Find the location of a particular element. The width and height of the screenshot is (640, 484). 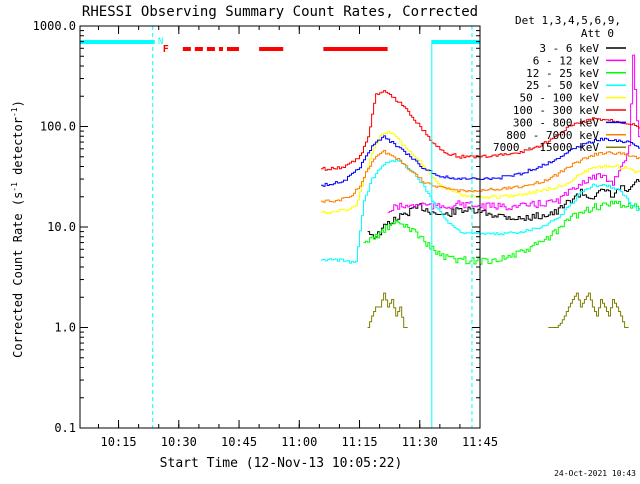

legend-entry-label: 800 - 7000 keV is located at coordinates (552, 135).